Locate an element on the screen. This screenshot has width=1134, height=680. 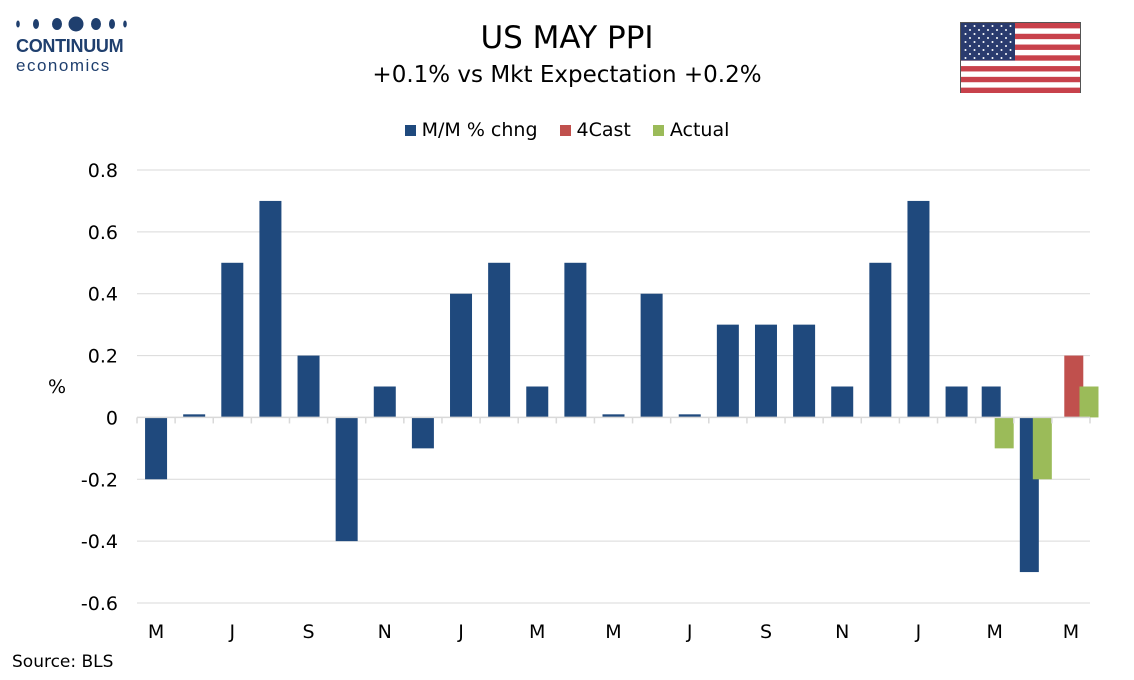
legend-item: Actual is located at coordinates (691, 130).